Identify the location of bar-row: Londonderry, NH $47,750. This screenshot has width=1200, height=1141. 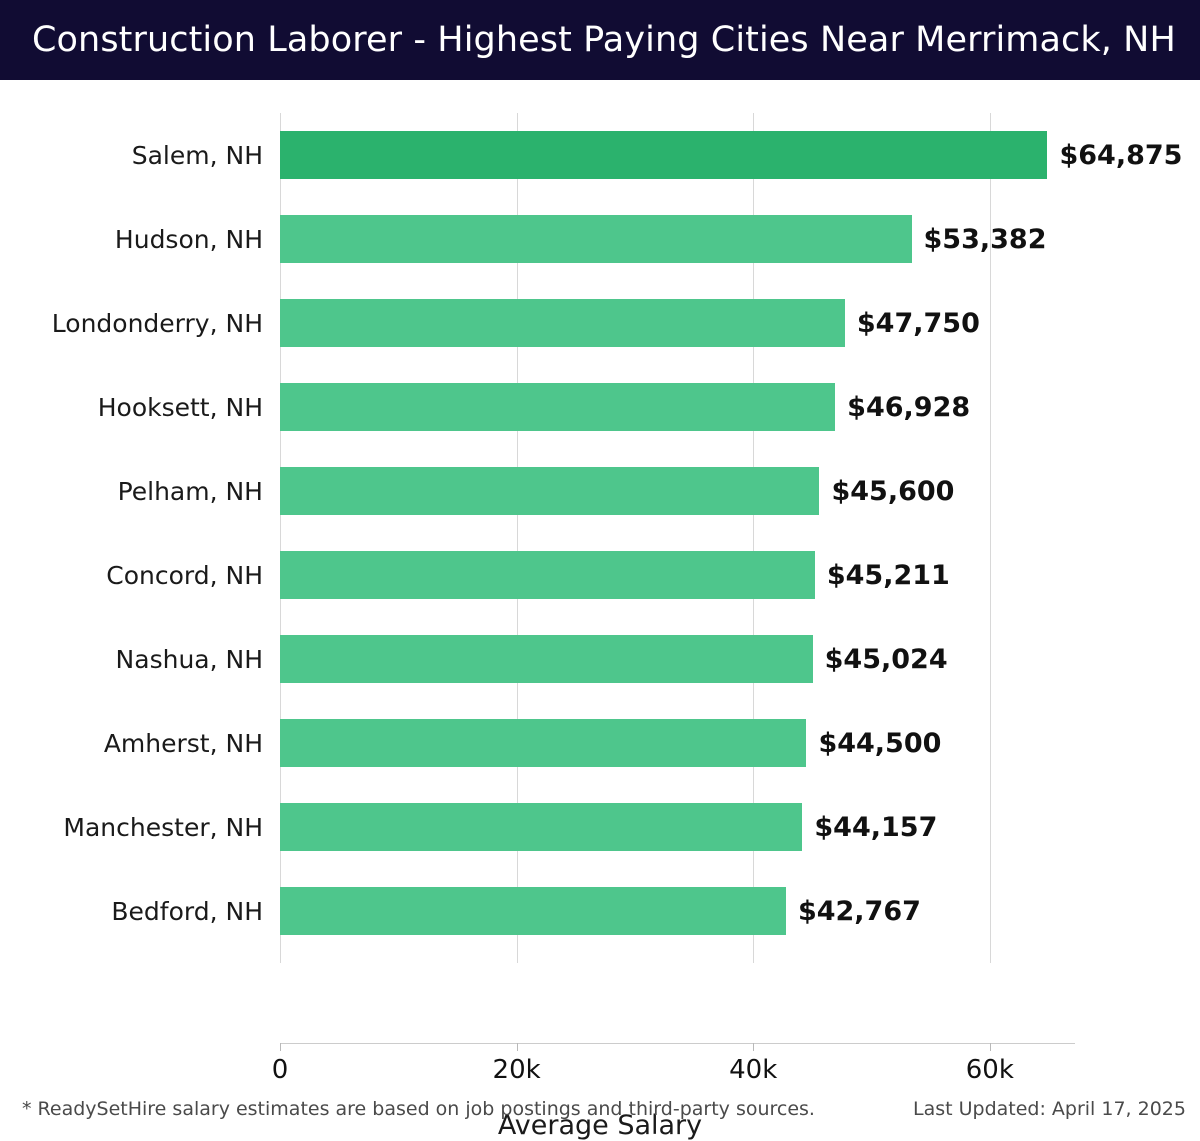
(600, 323).